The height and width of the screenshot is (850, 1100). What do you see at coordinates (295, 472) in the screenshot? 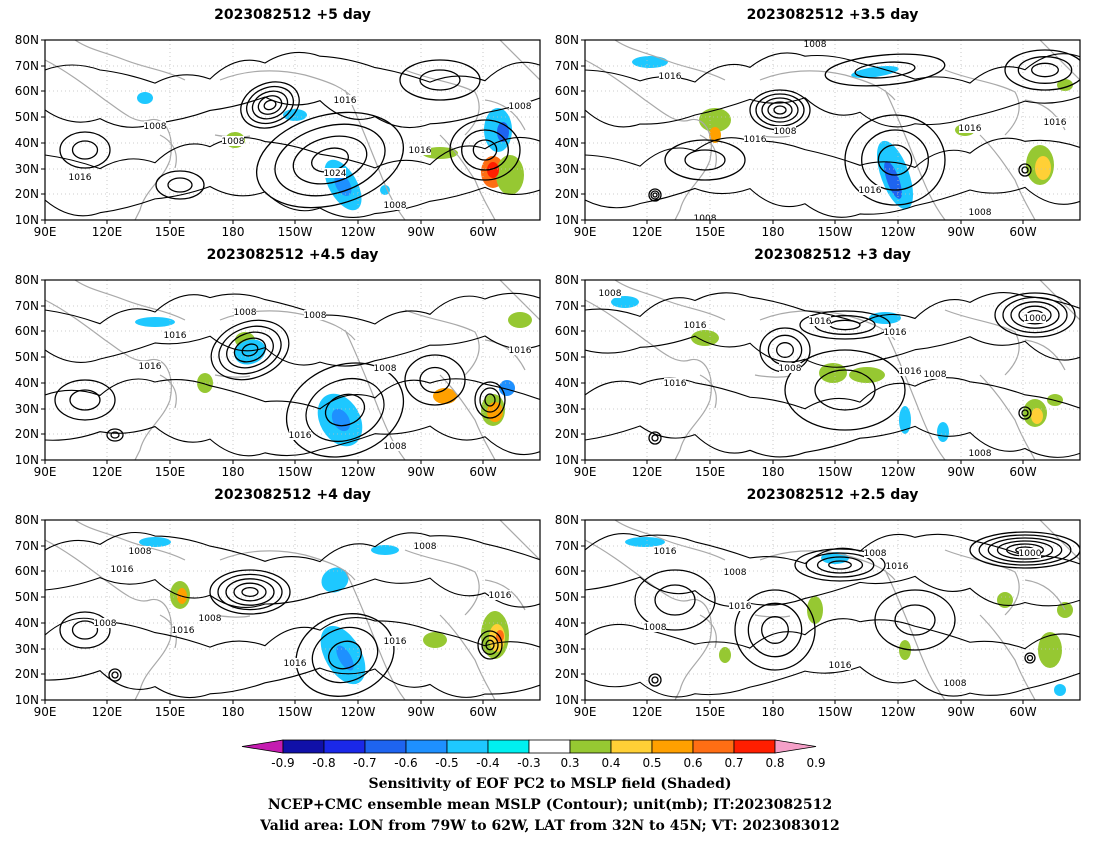
I see `lon-tick-label: 150W` at bounding box center [295, 472].